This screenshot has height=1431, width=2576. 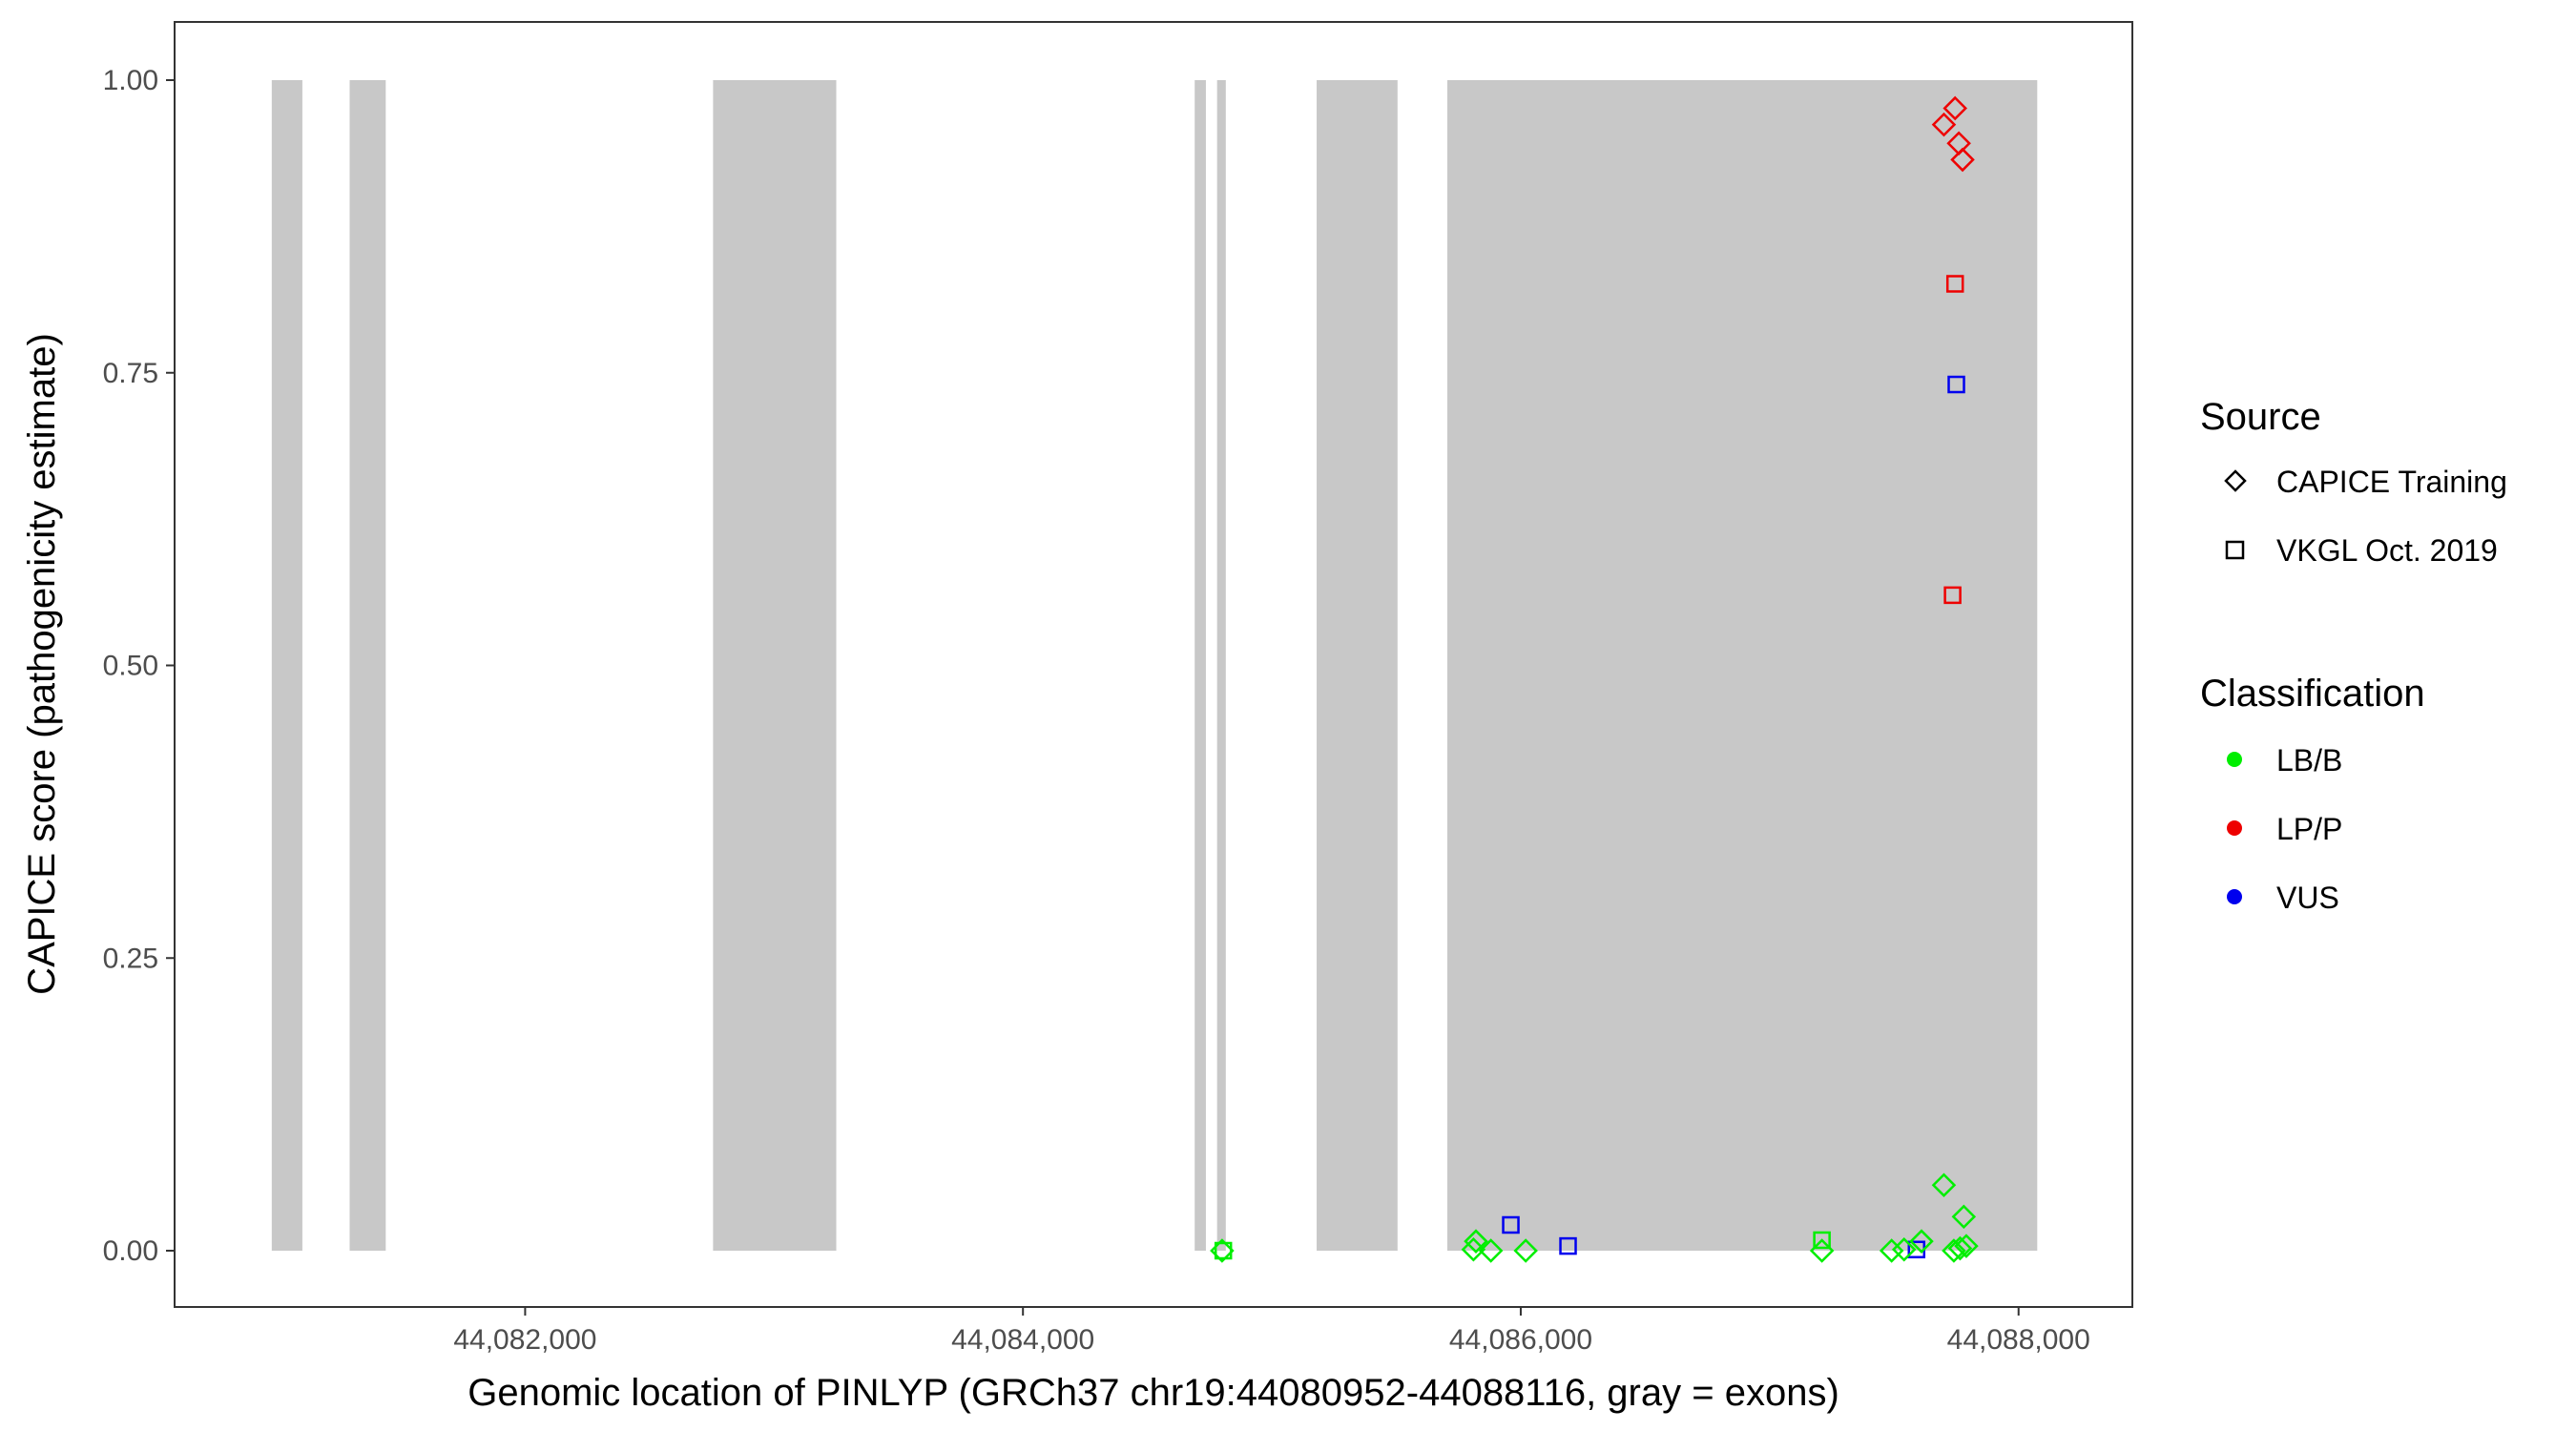 I want to click on legend-classification-item-0: LB/B, so click(x=2309, y=760).